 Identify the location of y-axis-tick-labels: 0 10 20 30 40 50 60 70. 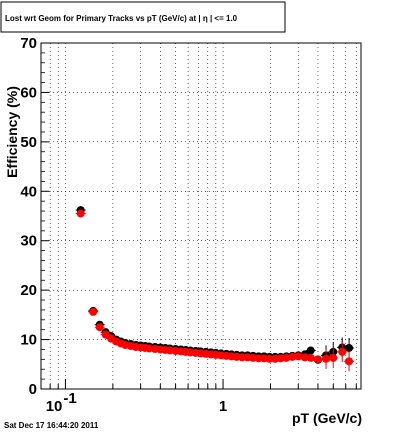
(28, 216).